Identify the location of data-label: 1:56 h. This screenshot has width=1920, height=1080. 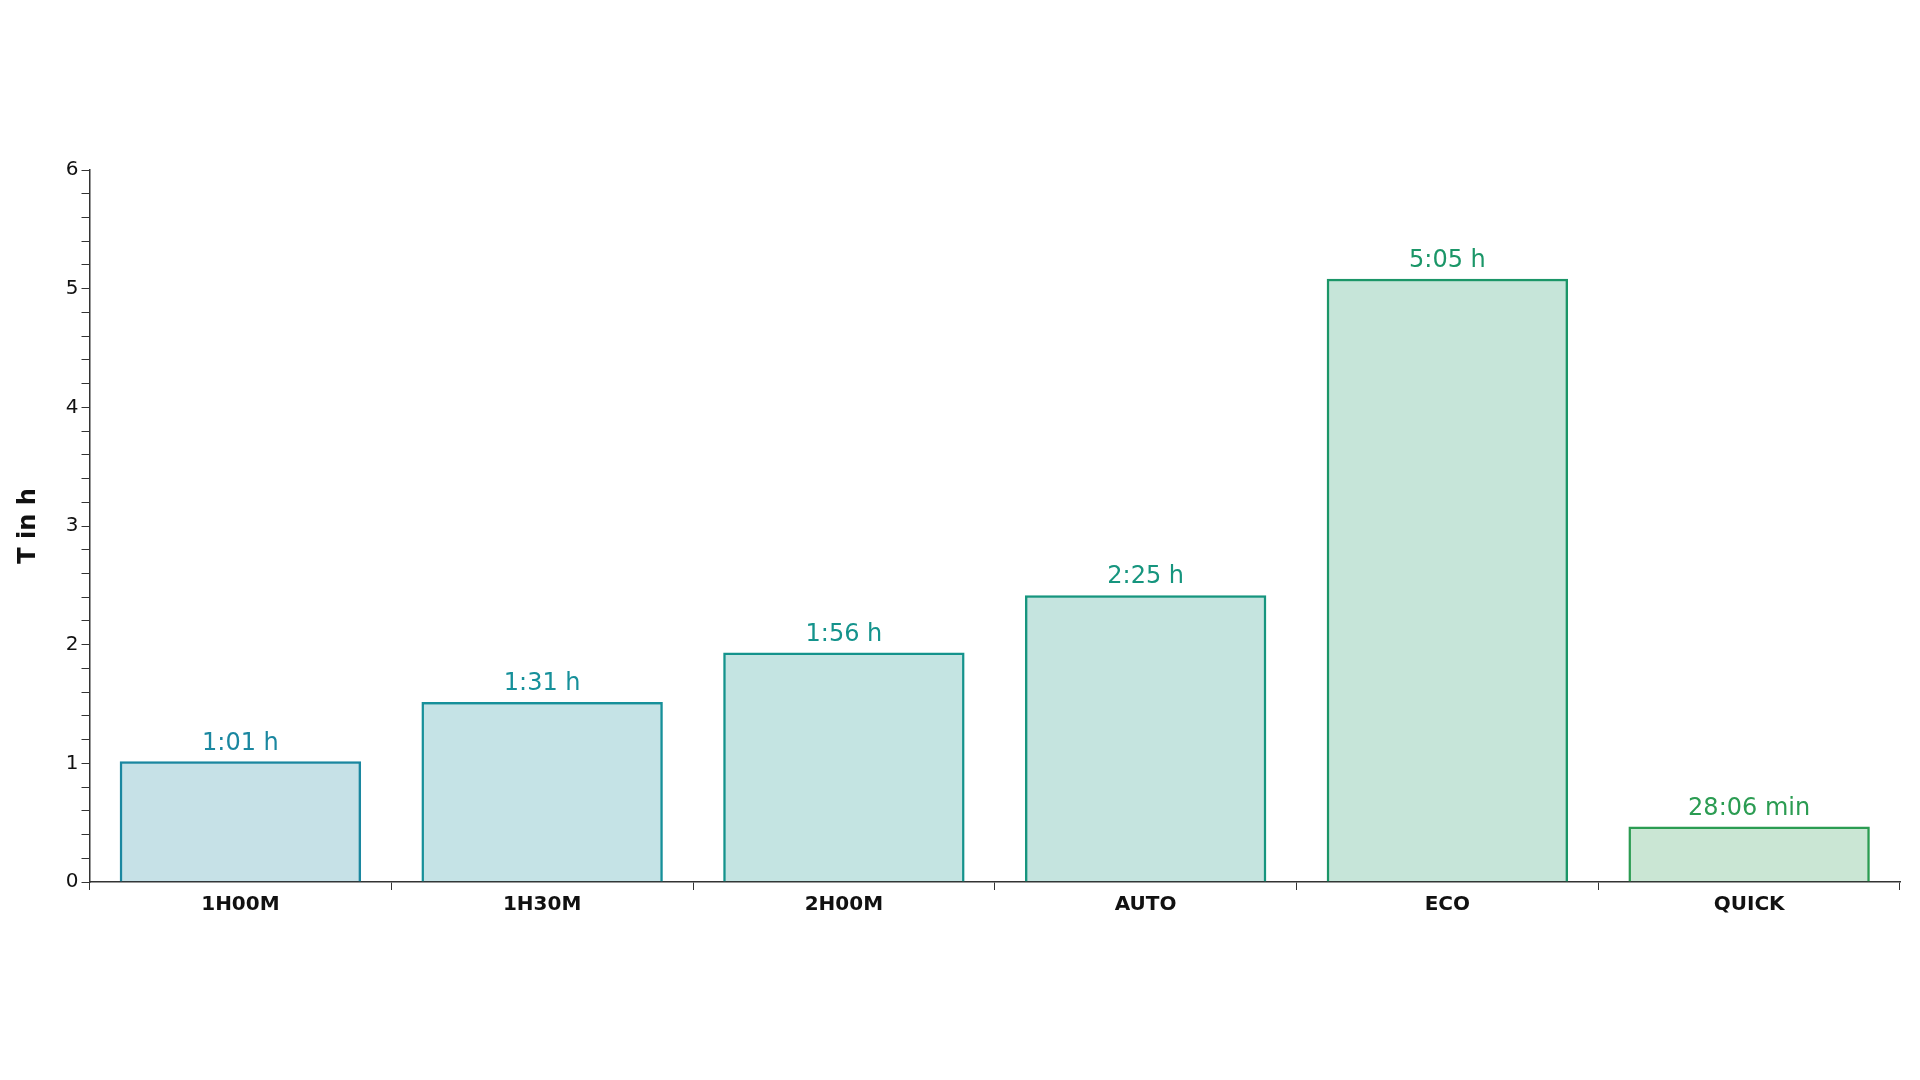
(844, 632).